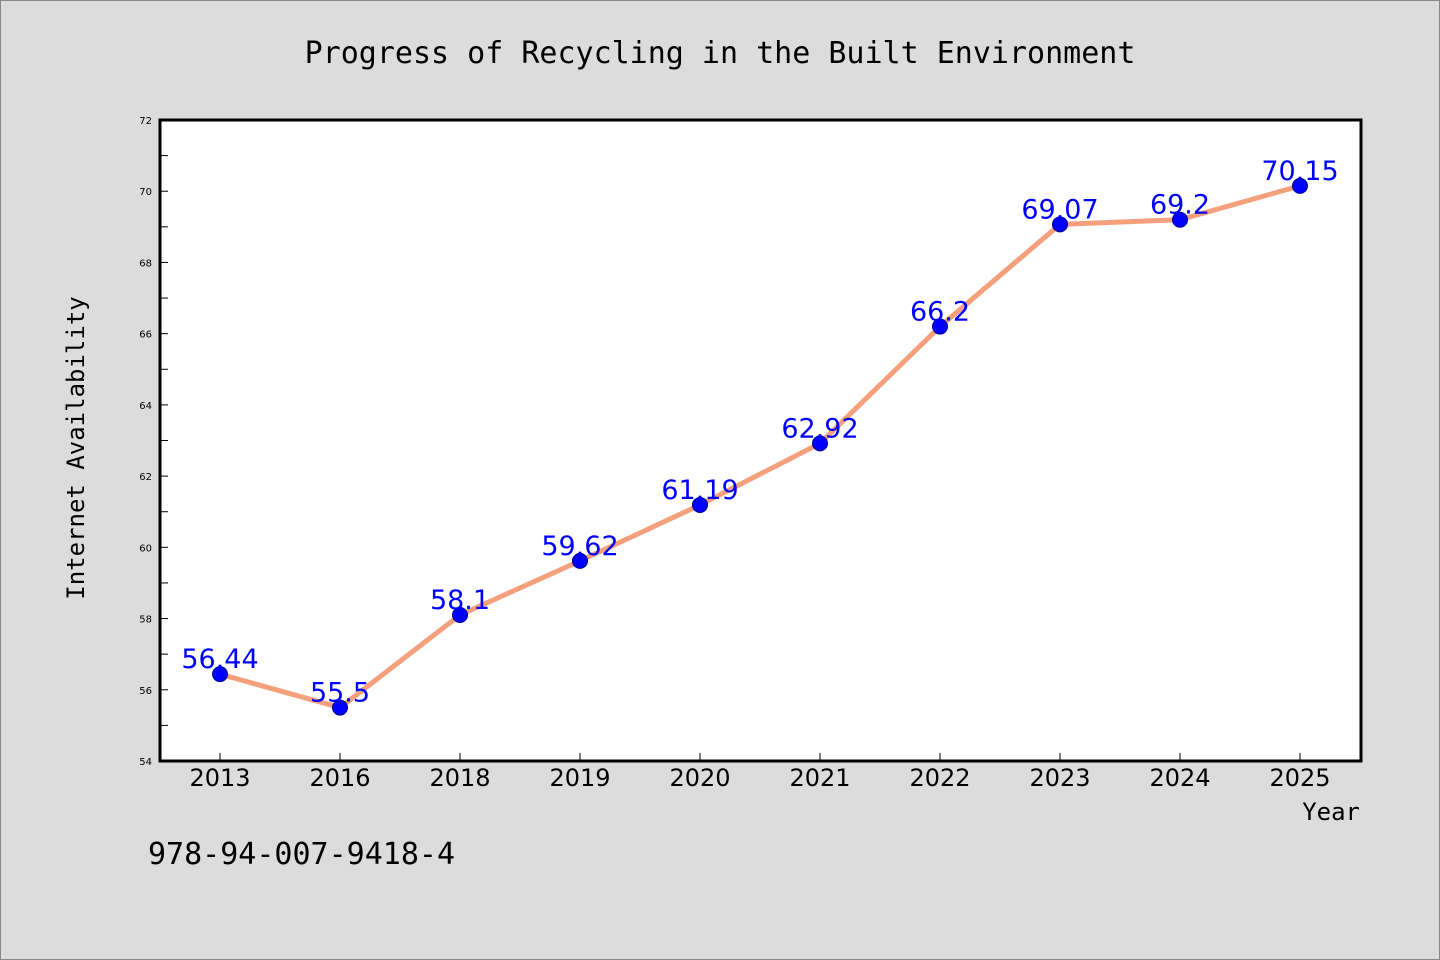 This screenshot has width=1440, height=960. Describe the element at coordinates (145, 263) in the screenshot. I see `y-tick-label: 68` at that location.